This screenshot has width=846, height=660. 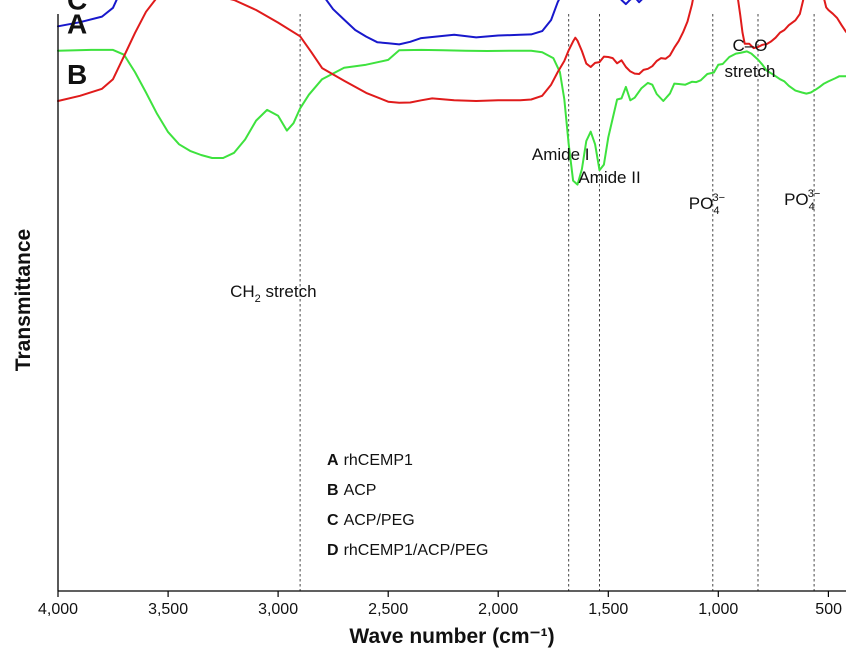 I want to click on legend-key: D, so click(x=333, y=550).